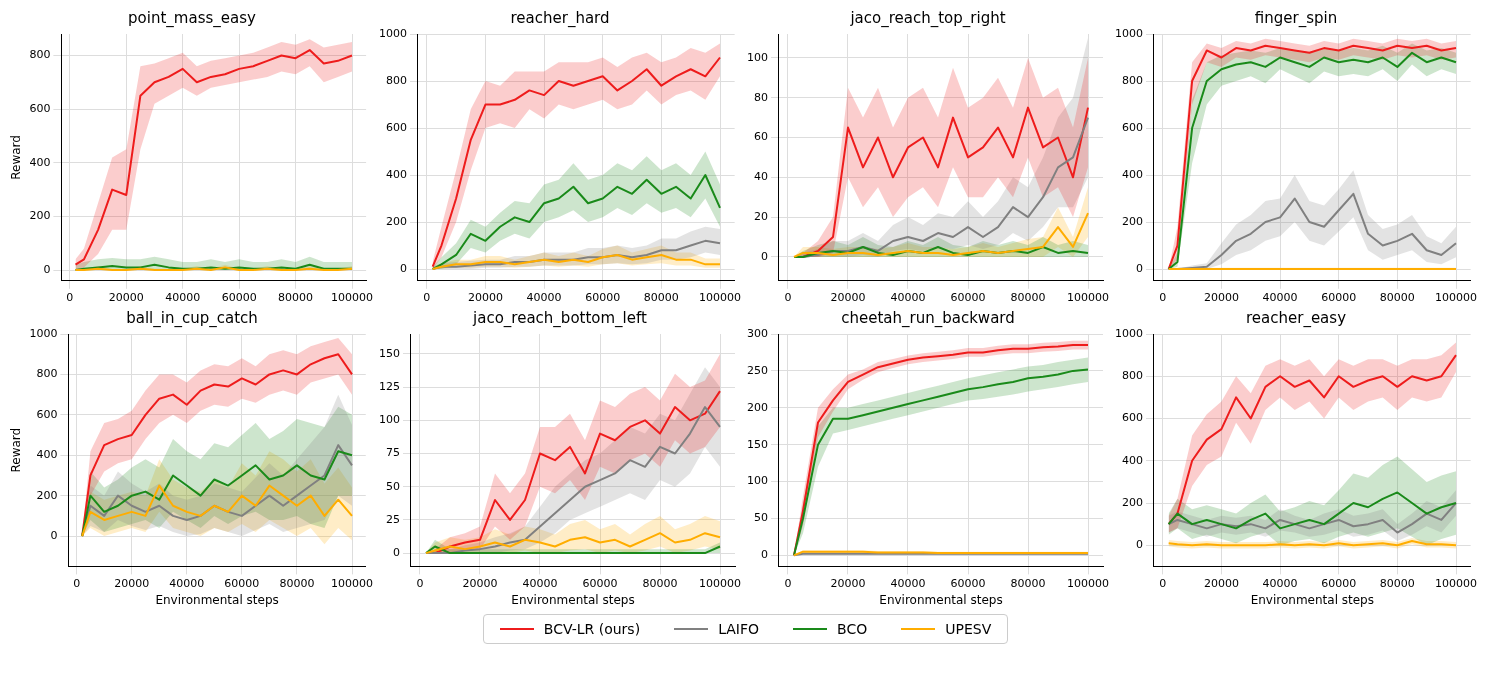 This screenshot has width=1491, height=682. What do you see at coordinates (757, 370) in the screenshot?
I see `y-tick-label: 250` at bounding box center [757, 370].